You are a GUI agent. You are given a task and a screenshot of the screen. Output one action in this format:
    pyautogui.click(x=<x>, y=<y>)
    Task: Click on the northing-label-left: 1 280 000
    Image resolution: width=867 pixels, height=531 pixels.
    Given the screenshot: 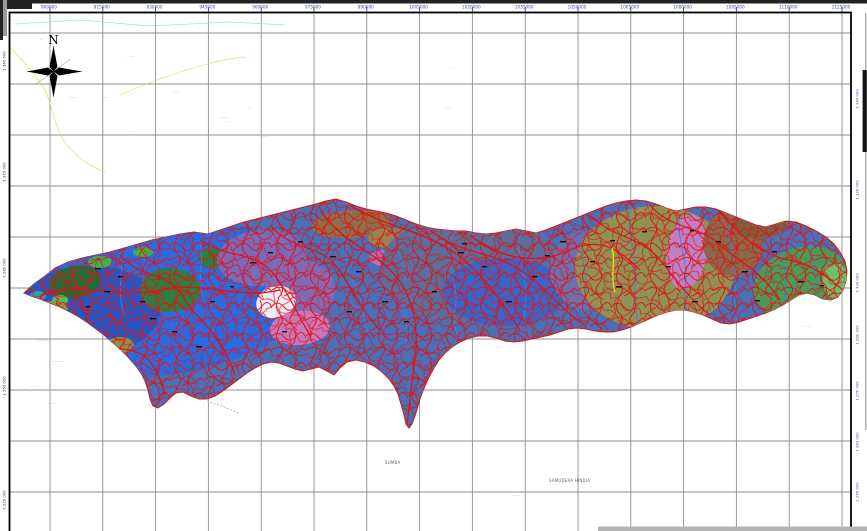 What is the action you would take?
    pyautogui.click(x=4, y=268)
    